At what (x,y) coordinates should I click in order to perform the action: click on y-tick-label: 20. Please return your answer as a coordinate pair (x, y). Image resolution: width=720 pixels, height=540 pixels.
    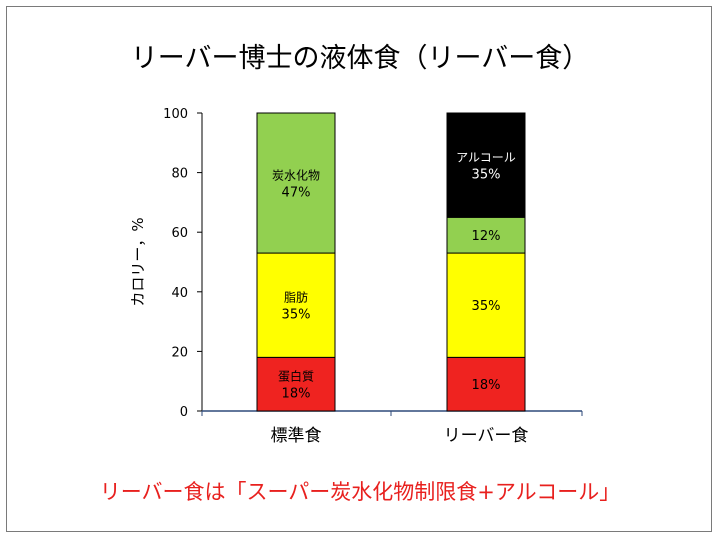
    Looking at the image, I should click on (179, 352).